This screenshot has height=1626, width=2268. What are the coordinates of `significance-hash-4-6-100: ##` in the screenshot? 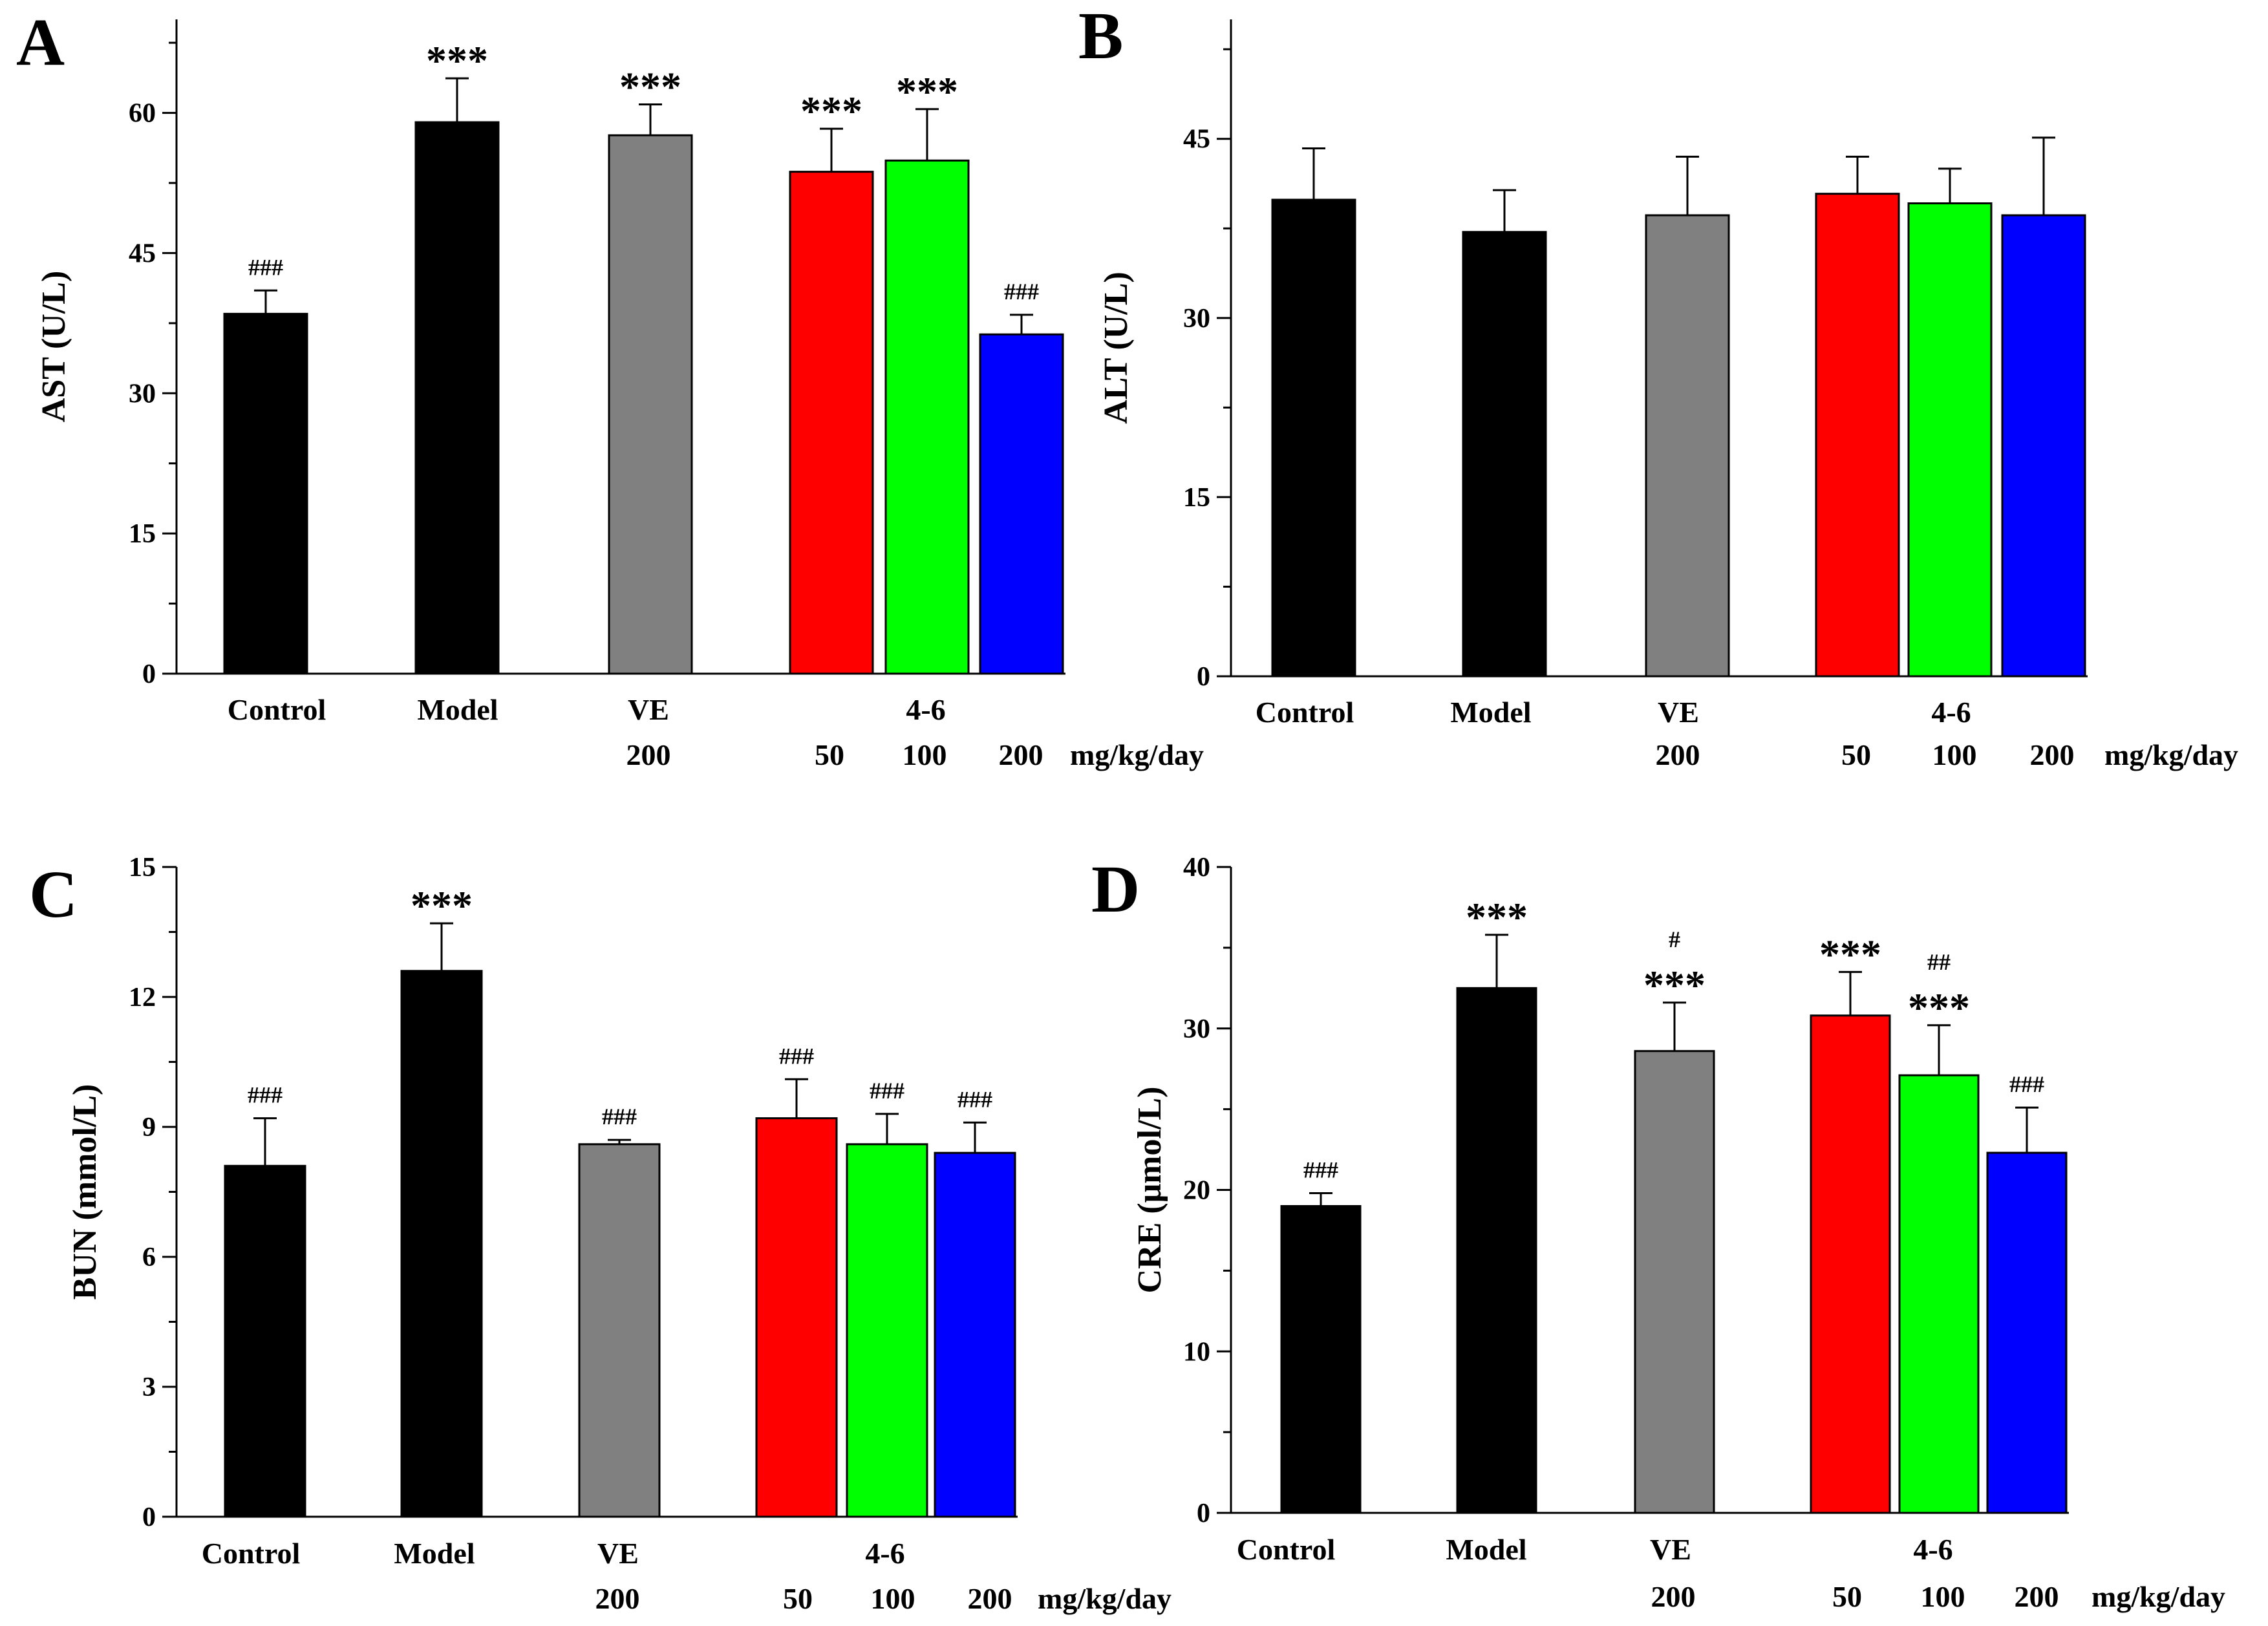 It's located at (1939, 962).